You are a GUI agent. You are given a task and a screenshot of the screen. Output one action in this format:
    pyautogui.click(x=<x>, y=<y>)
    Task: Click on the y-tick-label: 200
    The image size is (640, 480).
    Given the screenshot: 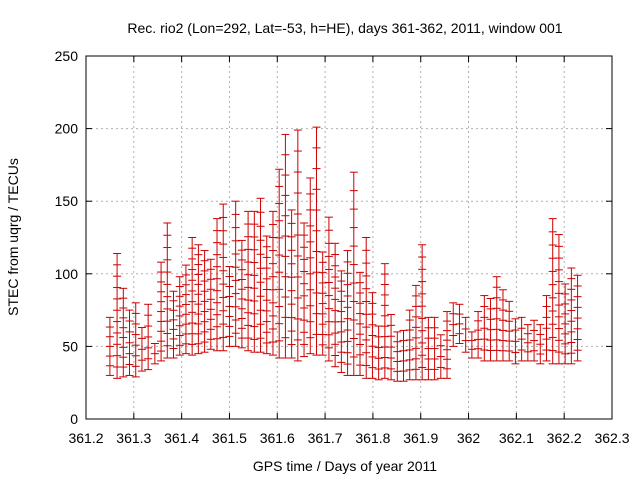 What is the action you would take?
    pyautogui.click(x=67, y=129)
    